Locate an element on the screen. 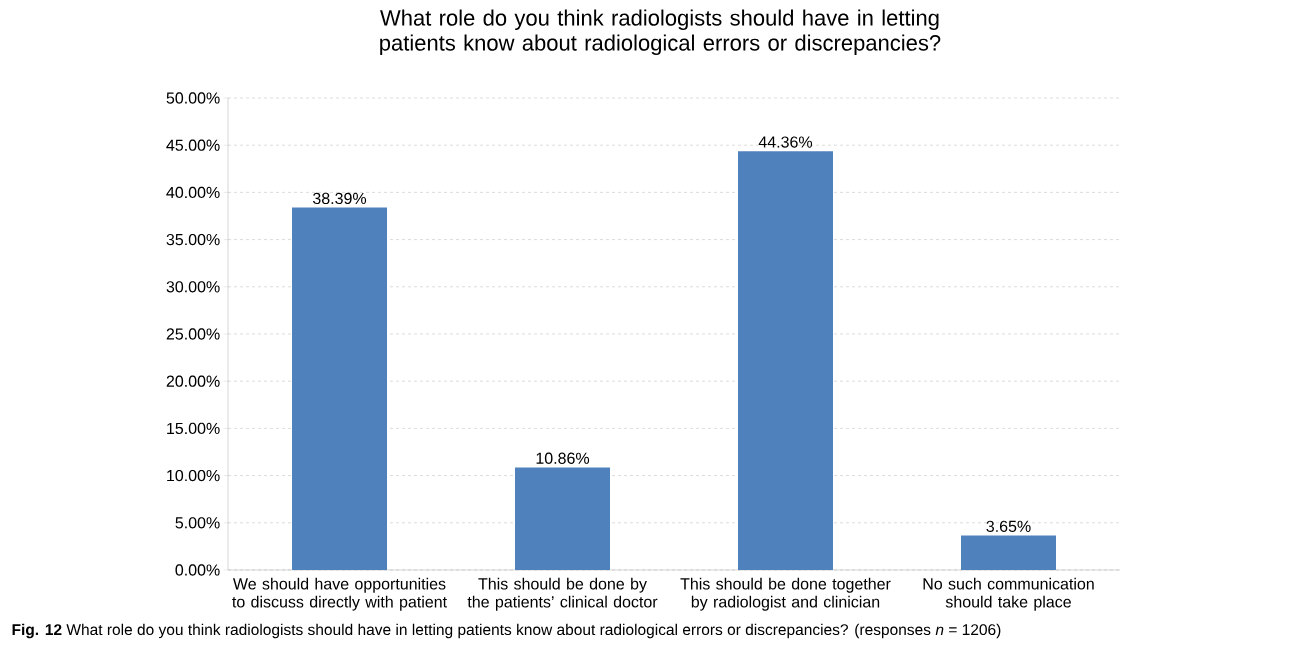 Image resolution: width=1290 pixels, height=661 pixels. x-tick-label: This should be done together by radiologist and clinician is located at coordinates (785, 594).